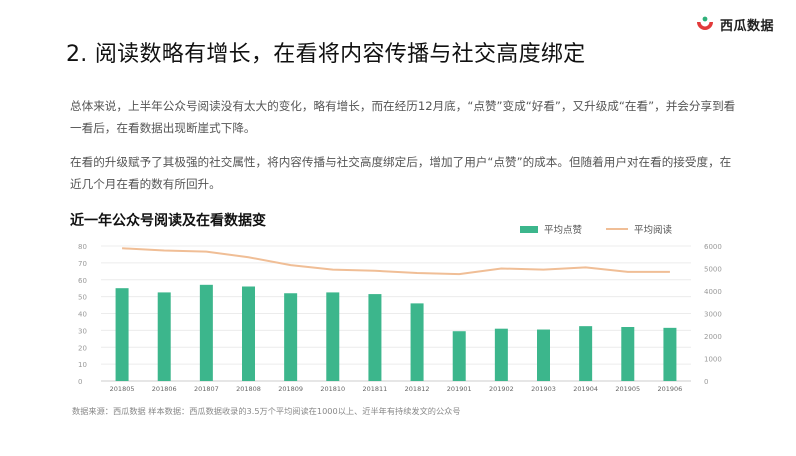 This screenshot has width=796, height=456. I want to click on x-tick-label: 201810, so click(332, 389).